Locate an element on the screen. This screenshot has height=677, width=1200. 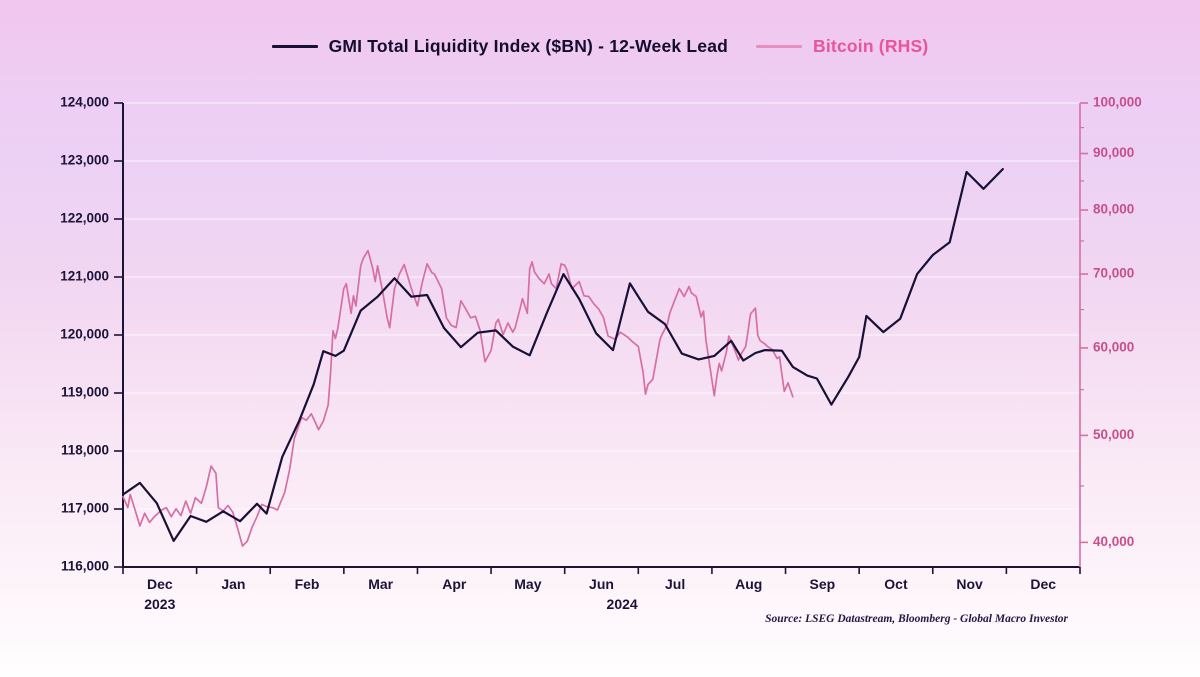
left-axis-tick-label: 118,000 is located at coordinates (85, 450).